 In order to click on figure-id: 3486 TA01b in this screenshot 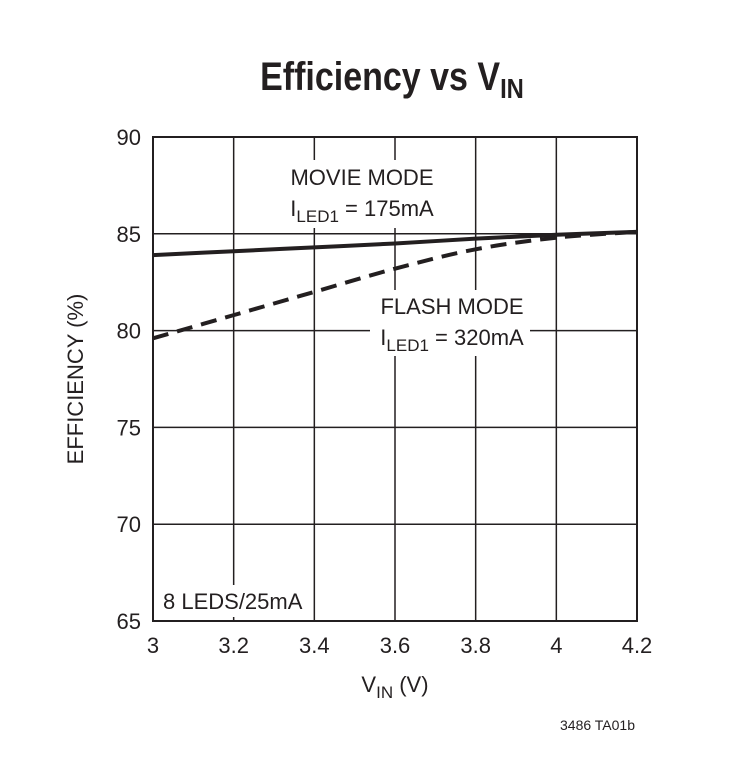, I will do `click(597, 725)`.